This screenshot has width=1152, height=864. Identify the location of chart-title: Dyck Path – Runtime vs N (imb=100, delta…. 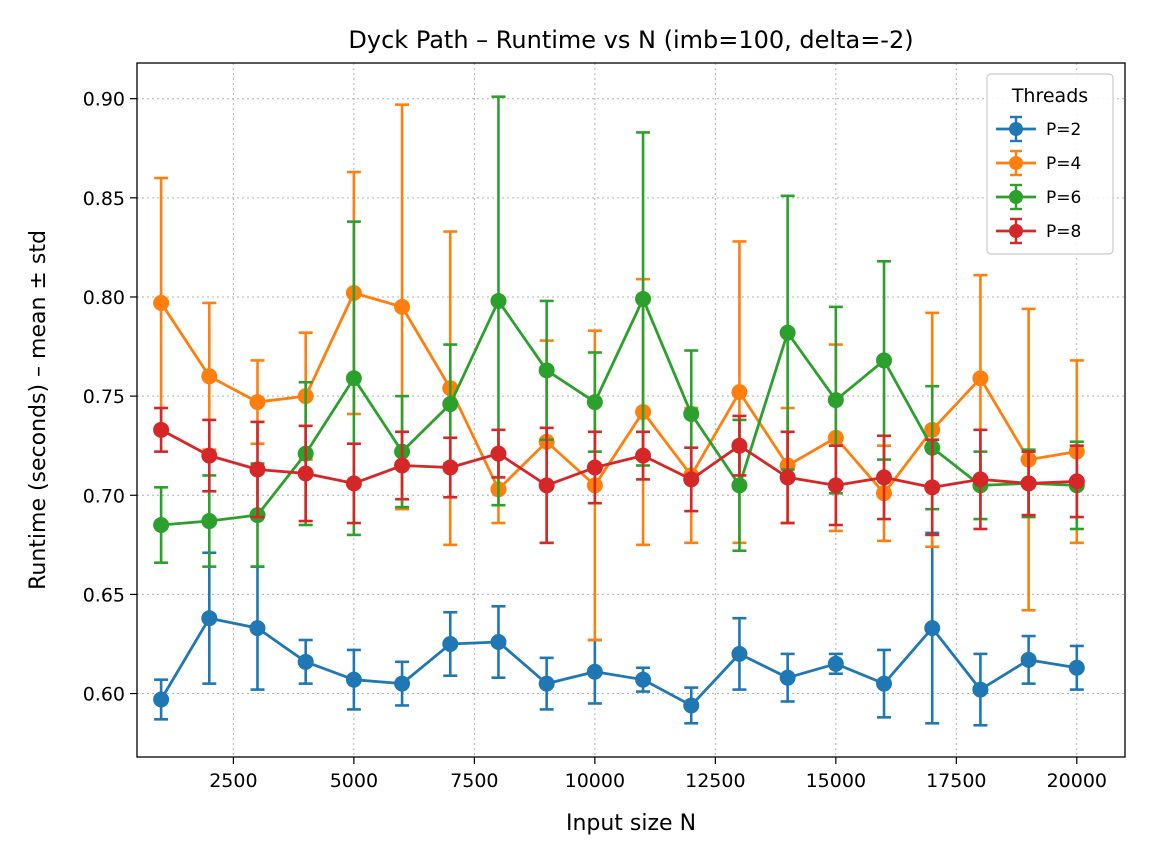
(630, 40).